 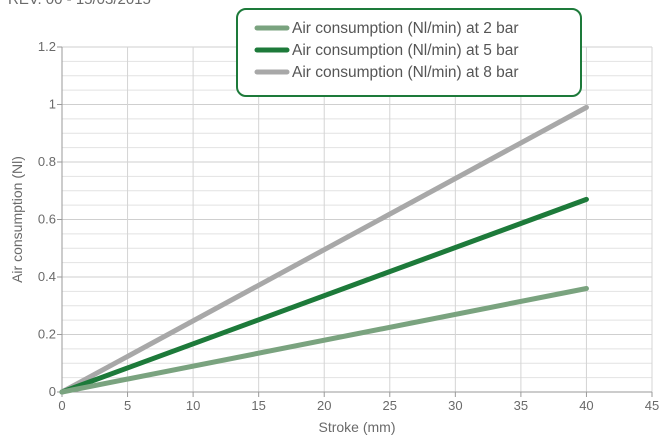 I want to click on legend-label-2: Air consumption (Nl/min) at 5 bar, so click(x=405, y=50).